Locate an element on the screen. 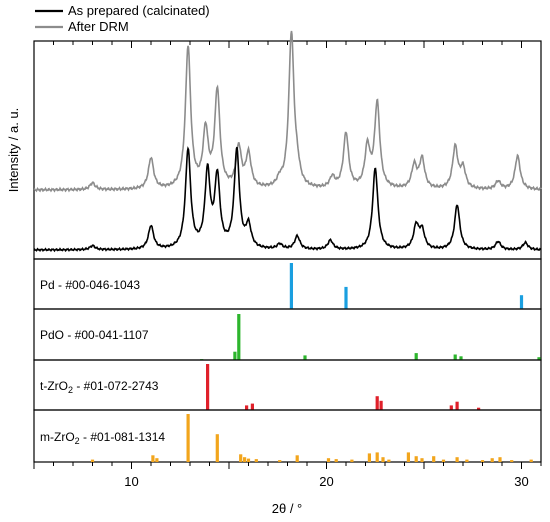  legend-label-after-drm: After DRM is located at coordinates (98, 26).